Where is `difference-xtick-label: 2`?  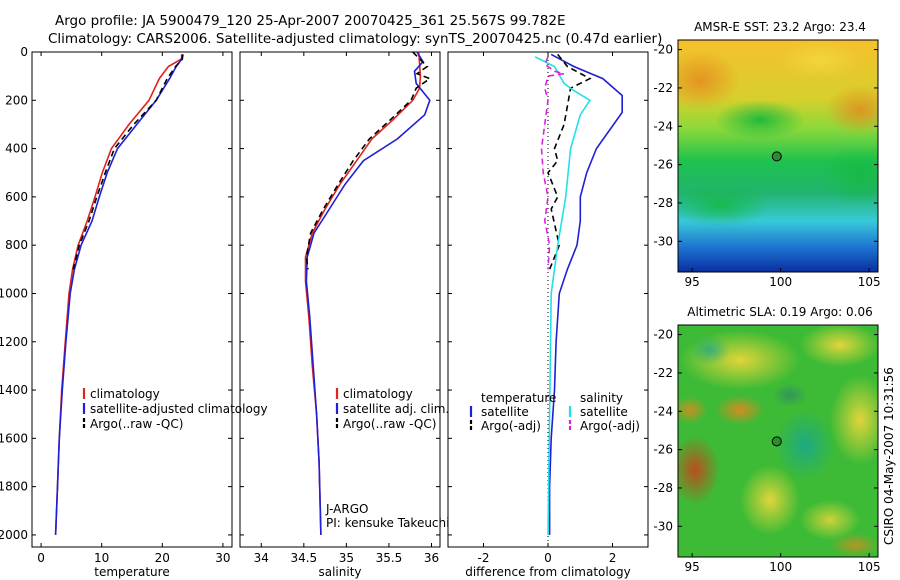 difference-xtick-label: 2 is located at coordinates (613, 558).